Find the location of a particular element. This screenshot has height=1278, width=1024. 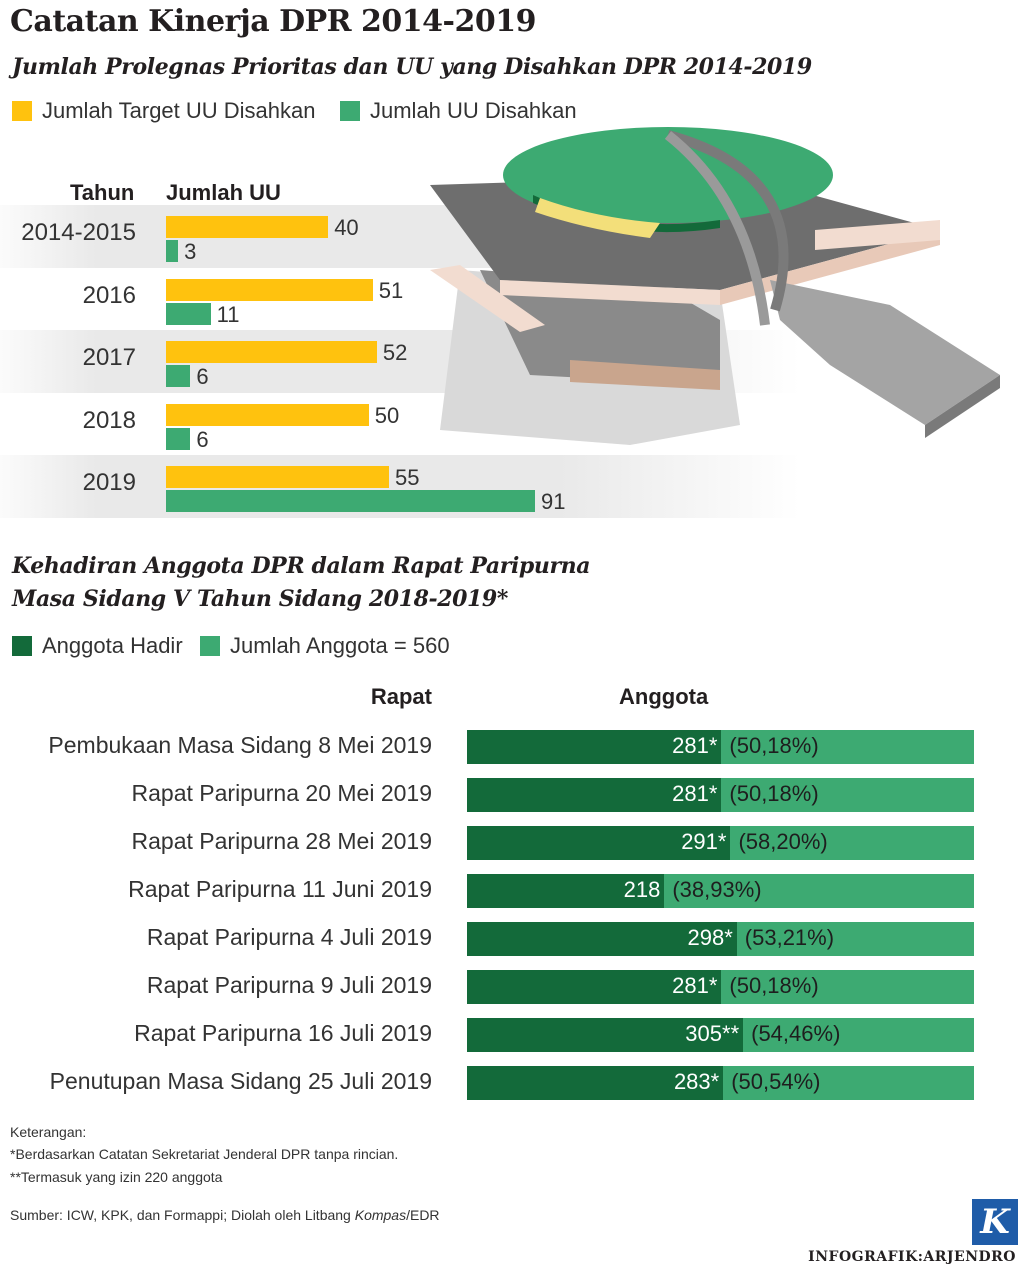

legend-target: Jumlah Target UU Disahkan is located at coordinates (164, 111).